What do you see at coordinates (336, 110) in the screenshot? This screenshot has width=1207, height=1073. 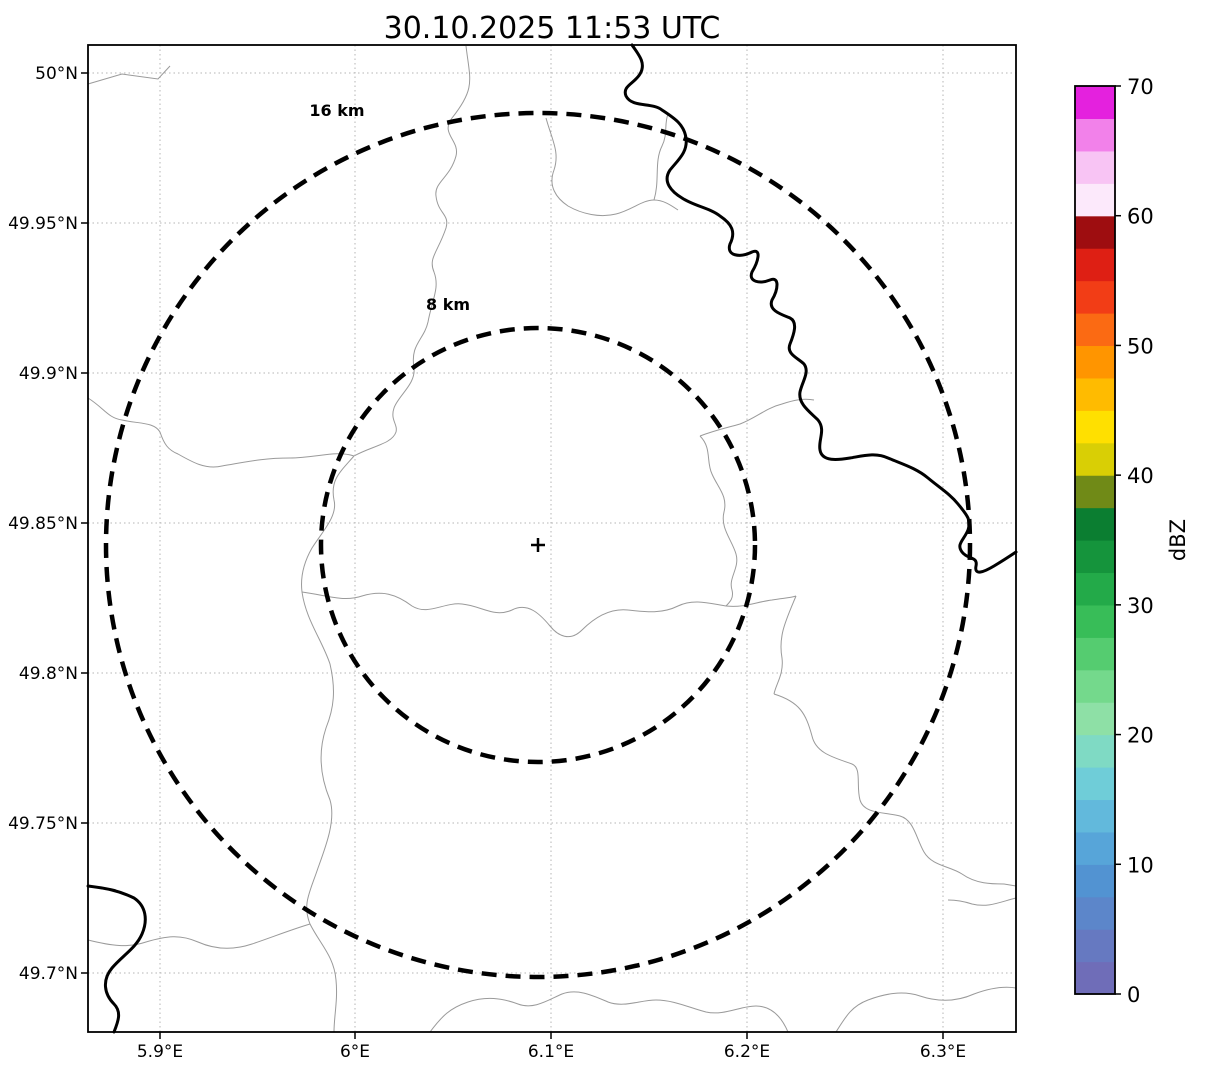 I see `range-ring-label-16km: 16 km` at bounding box center [336, 110].